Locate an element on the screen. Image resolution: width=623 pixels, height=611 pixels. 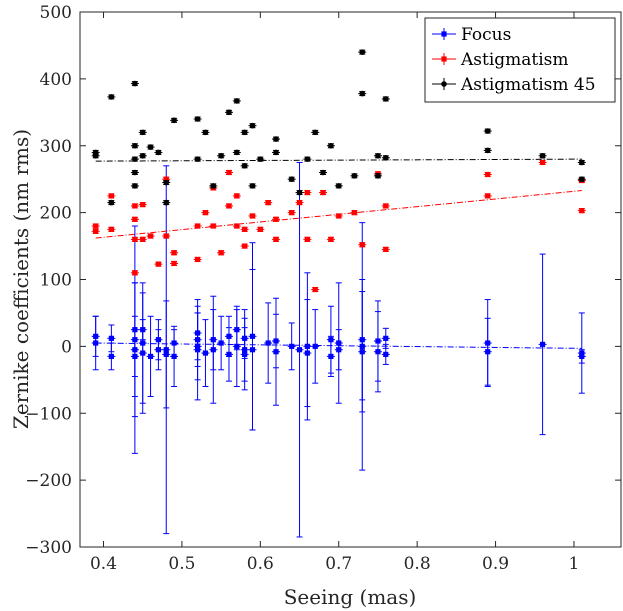
y-tick-label: 400 is located at coordinates (56, 80).